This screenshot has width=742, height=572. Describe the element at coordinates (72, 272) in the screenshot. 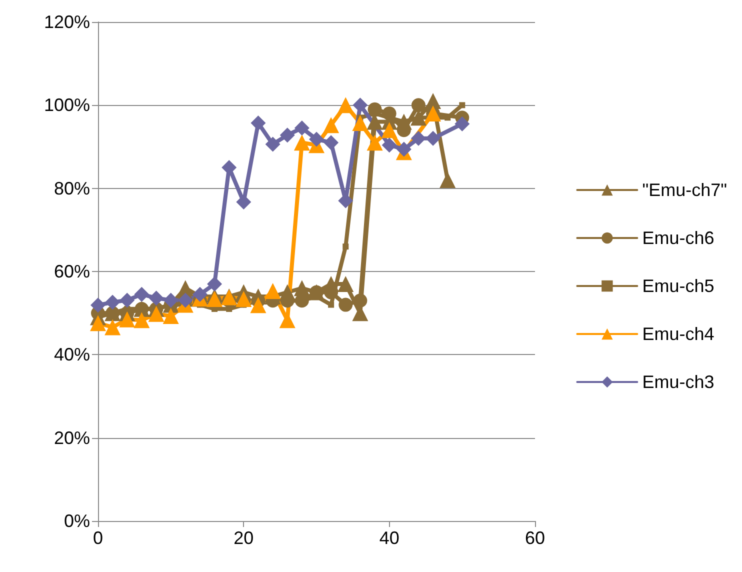

I see `y-tick-label: 60%` at that location.